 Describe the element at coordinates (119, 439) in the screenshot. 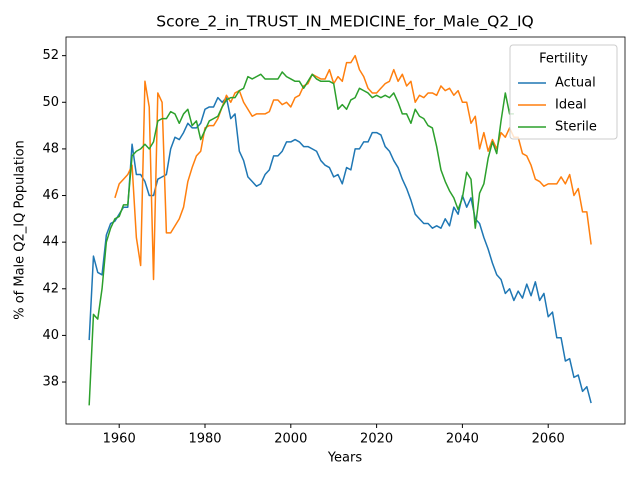

I see `x-tick-label: 1960` at that location.